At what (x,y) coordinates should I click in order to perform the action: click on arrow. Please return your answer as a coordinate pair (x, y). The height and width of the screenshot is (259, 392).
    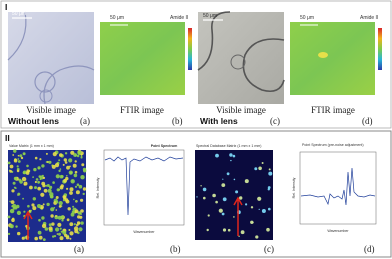
    Looking at the image, I should click on (28, 225).